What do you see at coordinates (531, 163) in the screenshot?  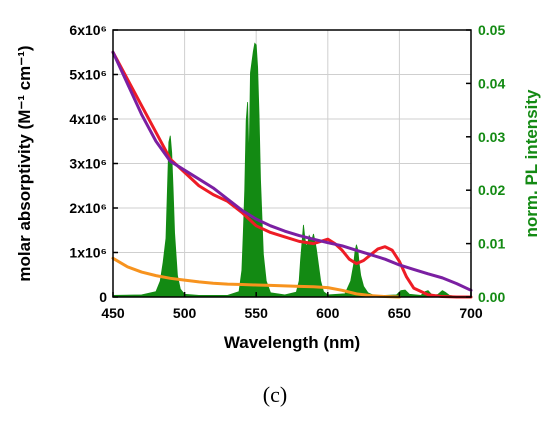 I see `y-axis-right-title: norm. PL intensity` at bounding box center [531, 163].